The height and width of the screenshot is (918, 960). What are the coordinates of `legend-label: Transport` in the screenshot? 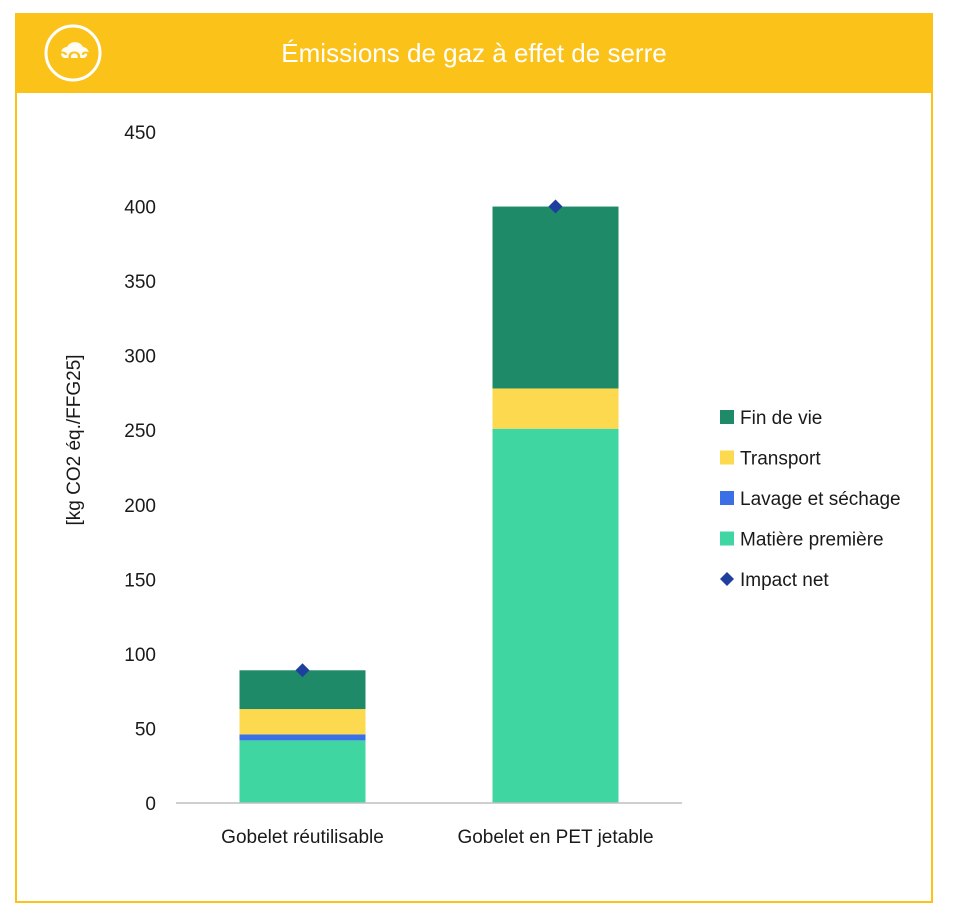 It's located at (780, 459).